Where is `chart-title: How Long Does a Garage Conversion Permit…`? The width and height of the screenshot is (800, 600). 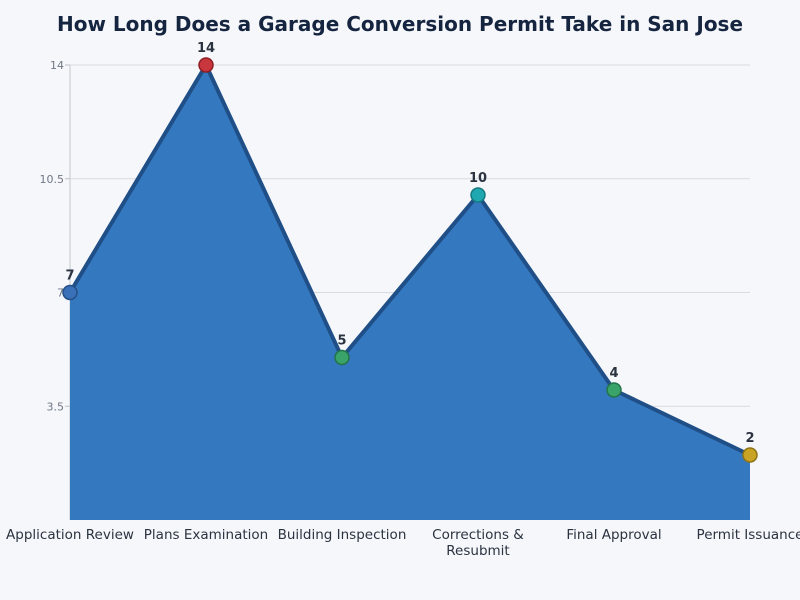
chart-title: How Long Does a Garage Conversion Permit… is located at coordinates (400, 24).